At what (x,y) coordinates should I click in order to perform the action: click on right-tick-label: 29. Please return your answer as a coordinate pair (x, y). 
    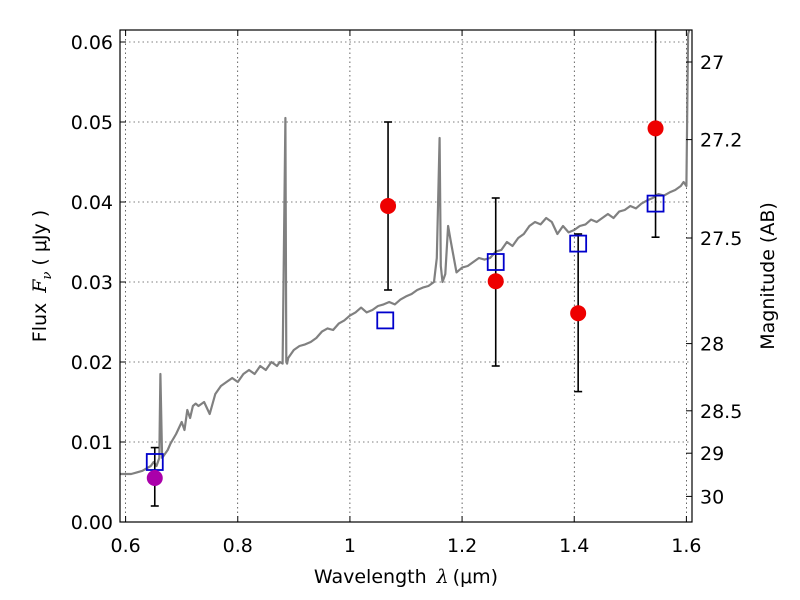
    Looking at the image, I should click on (712, 454).